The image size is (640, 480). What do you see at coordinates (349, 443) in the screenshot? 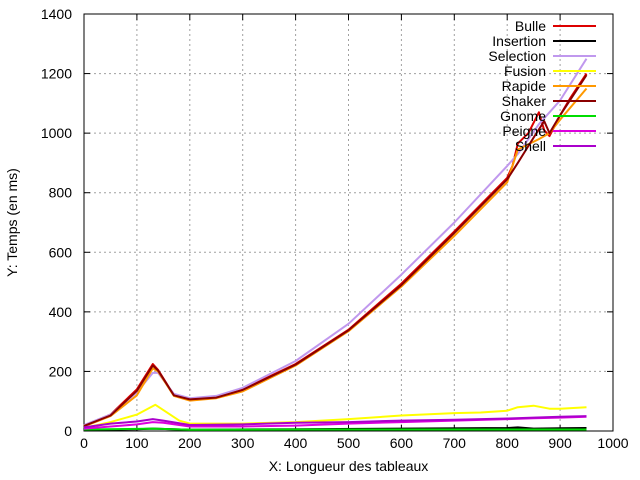
I see `x-tick-label: 500` at bounding box center [349, 443].